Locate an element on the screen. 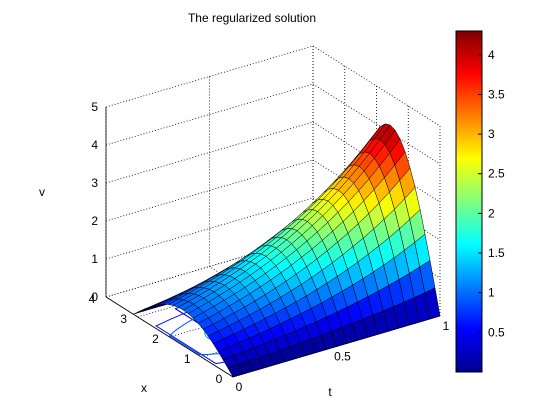 This screenshot has width=560, height=420. z-tick-label: 5 is located at coordinates (94, 107).